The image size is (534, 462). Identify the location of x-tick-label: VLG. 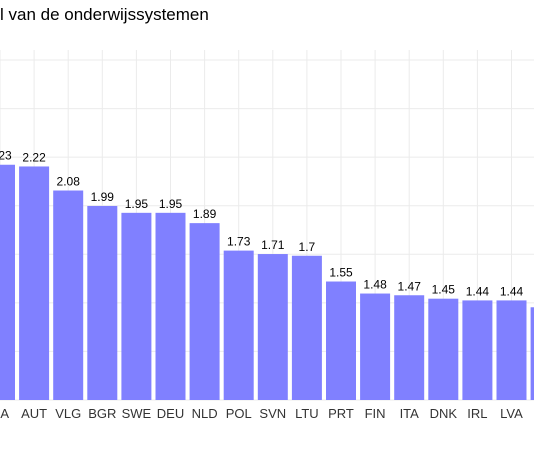
(68, 413).